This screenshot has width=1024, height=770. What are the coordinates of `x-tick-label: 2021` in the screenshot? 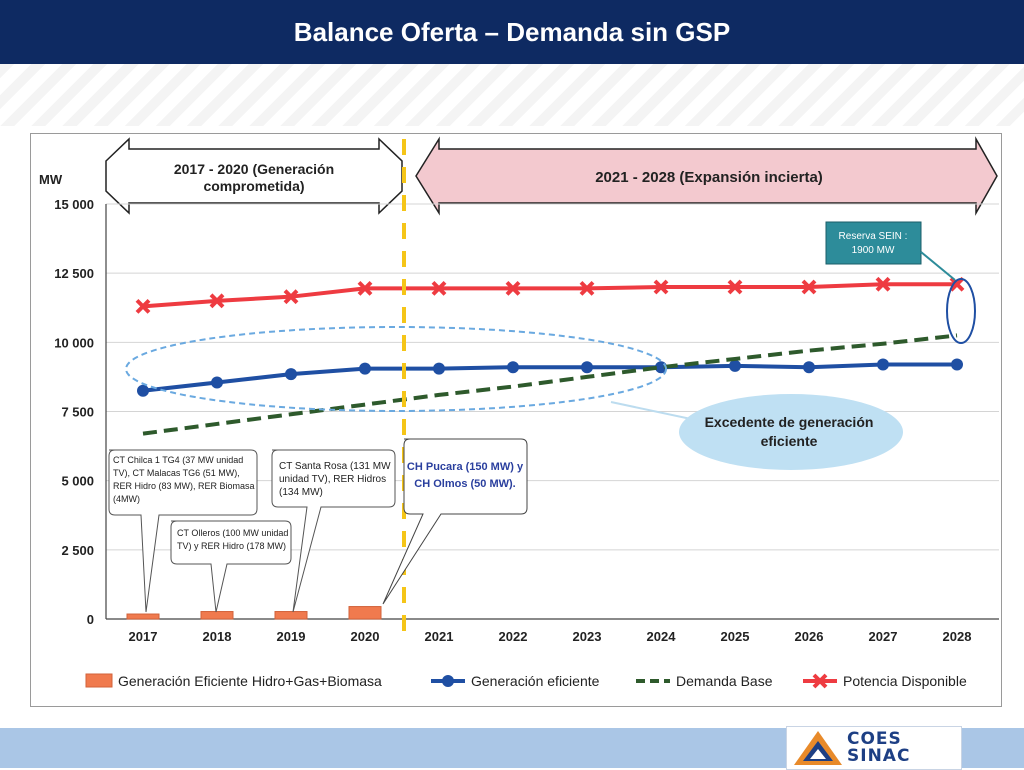 It's located at (439, 636).